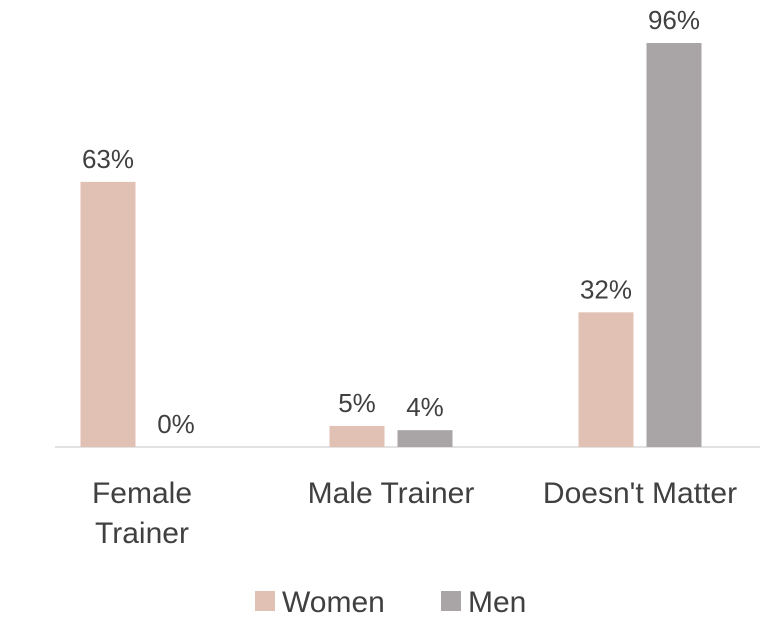  I want to click on legend-label: Women, so click(333, 601).